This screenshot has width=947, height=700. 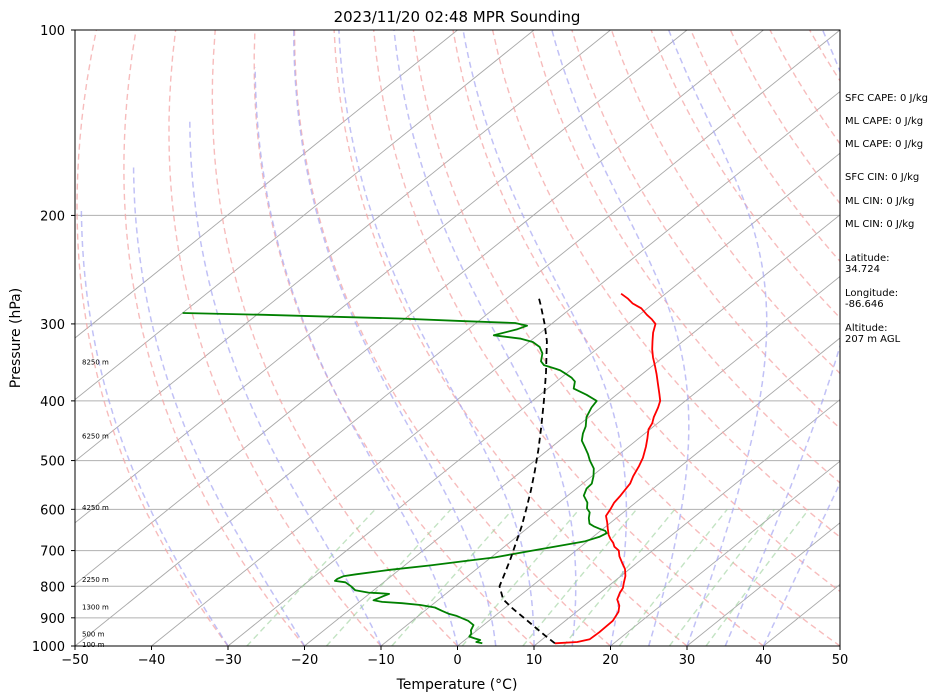 What do you see at coordinates (16, 338) in the screenshot?
I see `y-axis-label: Pressure (hPa)` at bounding box center [16, 338].